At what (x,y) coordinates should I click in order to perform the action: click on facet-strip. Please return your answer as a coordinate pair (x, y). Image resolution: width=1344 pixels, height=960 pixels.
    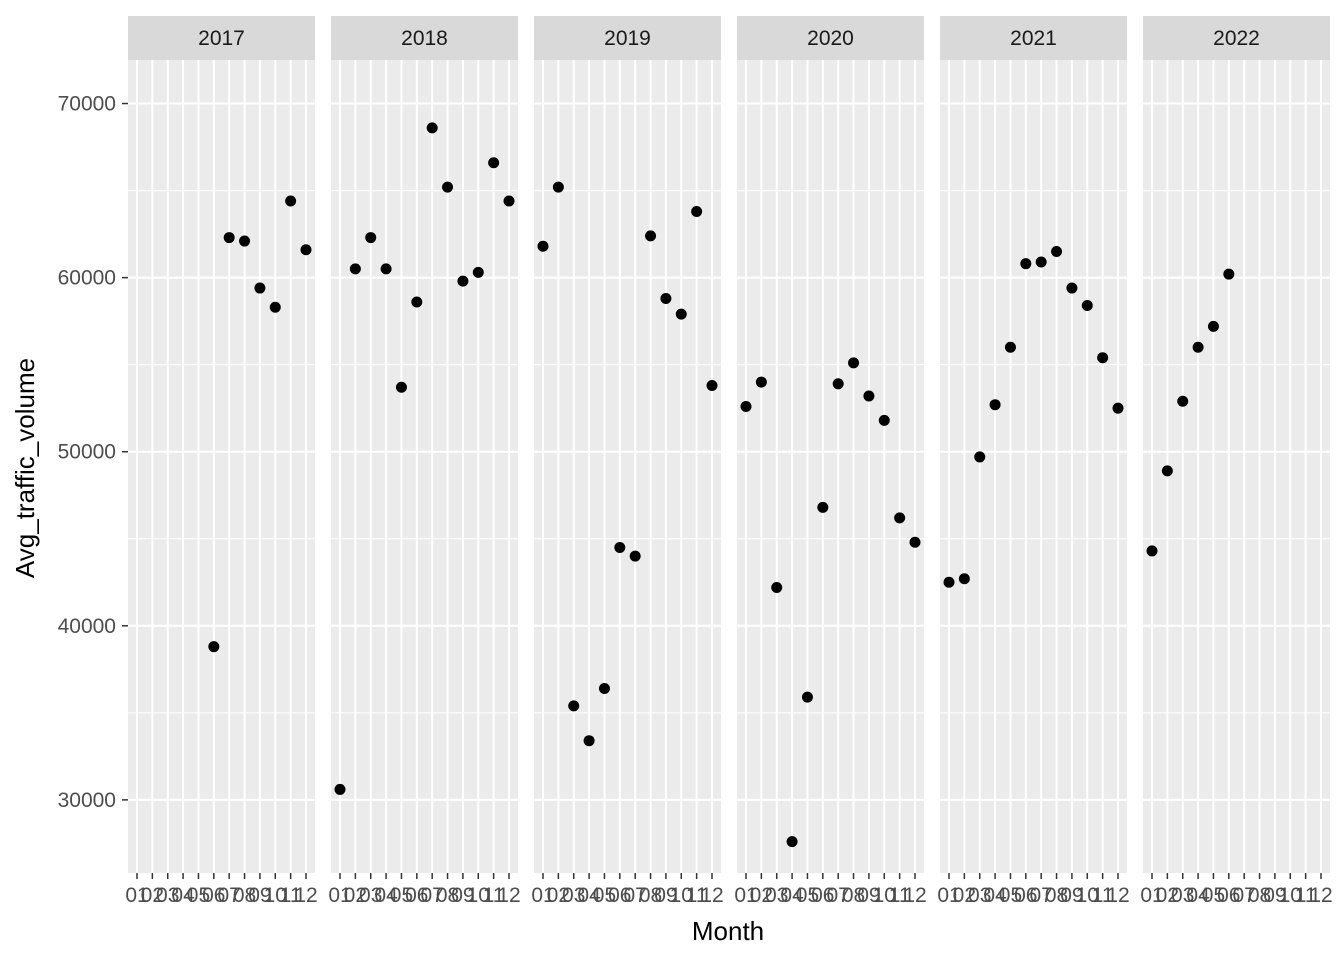
    Looking at the image, I should click on (1236, 38).